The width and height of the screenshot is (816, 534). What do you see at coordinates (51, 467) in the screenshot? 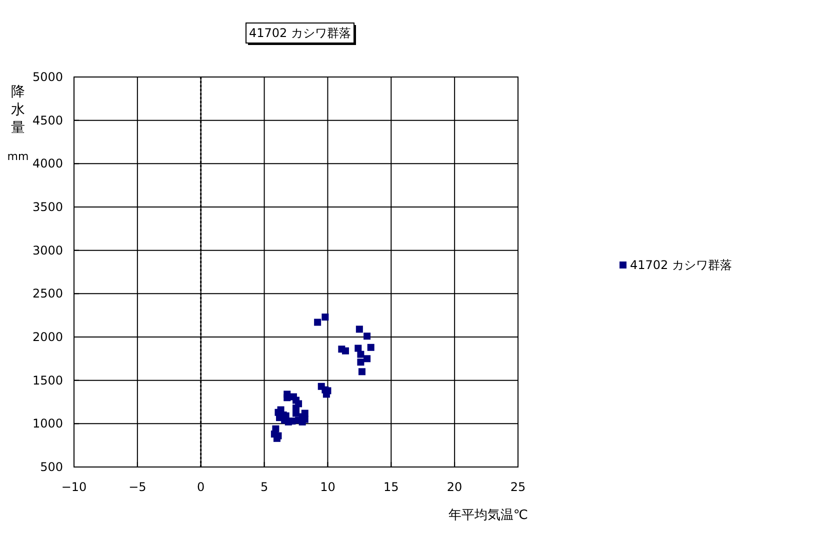
I see `y-tick-label: 500` at bounding box center [51, 467].